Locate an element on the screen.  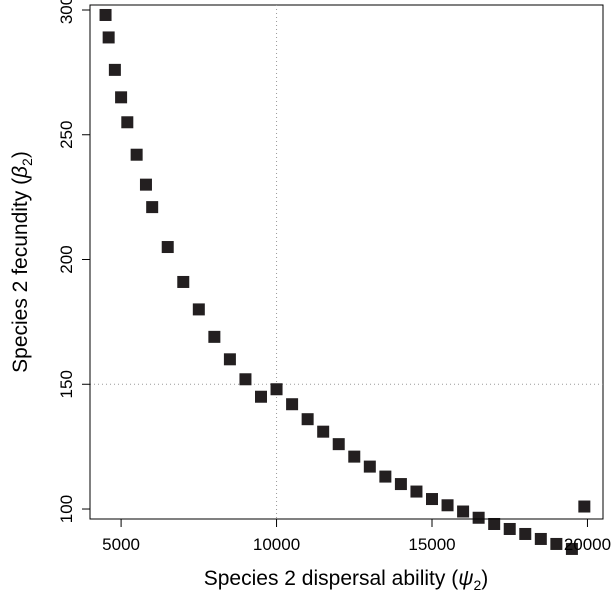
y-axis-label: Species 2 fecundity (β2) is located at coordinates (22, 262).